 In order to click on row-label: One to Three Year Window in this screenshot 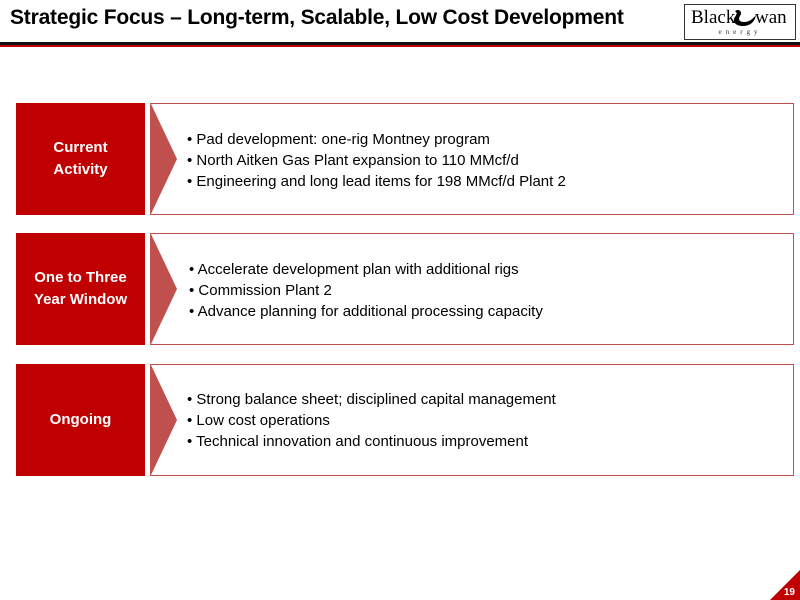, I will do `click(80, 289)`.